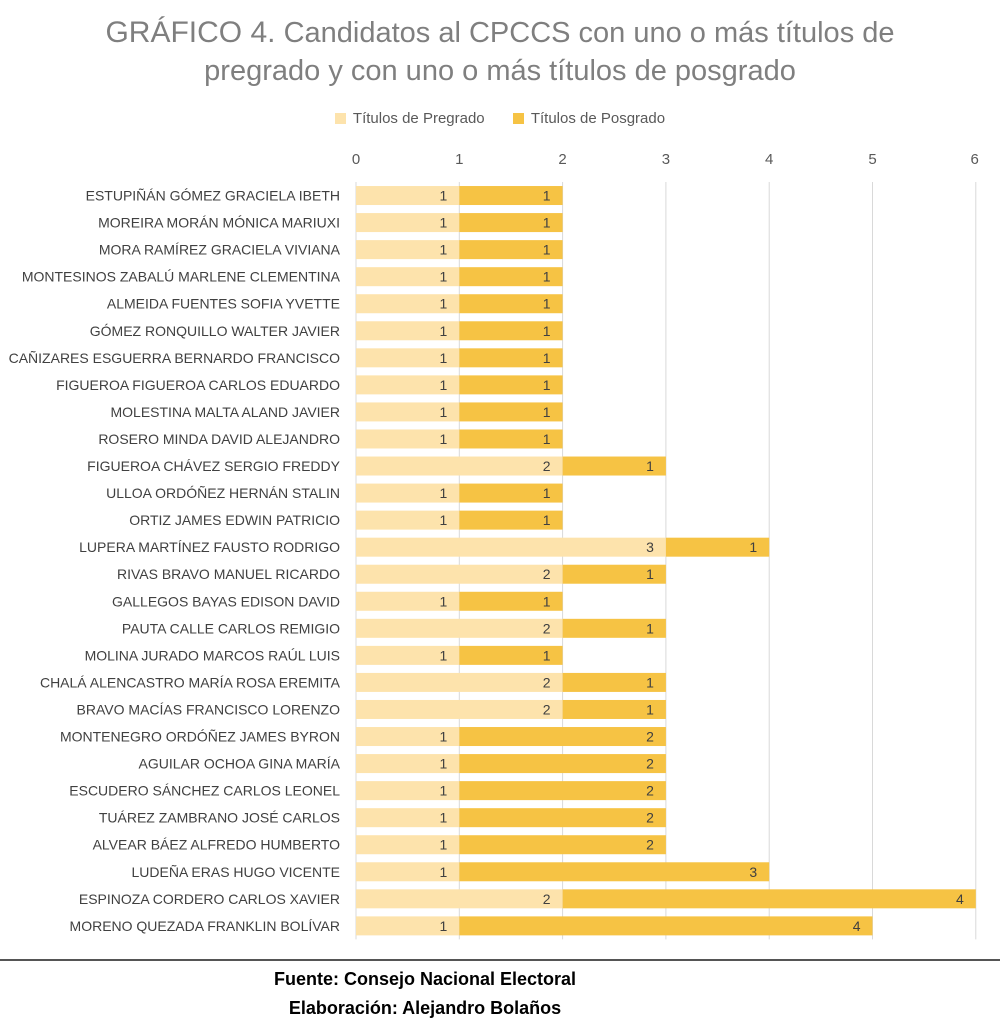 Image resolution: width=1000 pixels, height=1033 pixels. Describe the element at coordinates (174, 358) in the screenshot. I see `category-label: CAÑIZARES ESGUERRA BERNARDO FRANCISCO` at that location.